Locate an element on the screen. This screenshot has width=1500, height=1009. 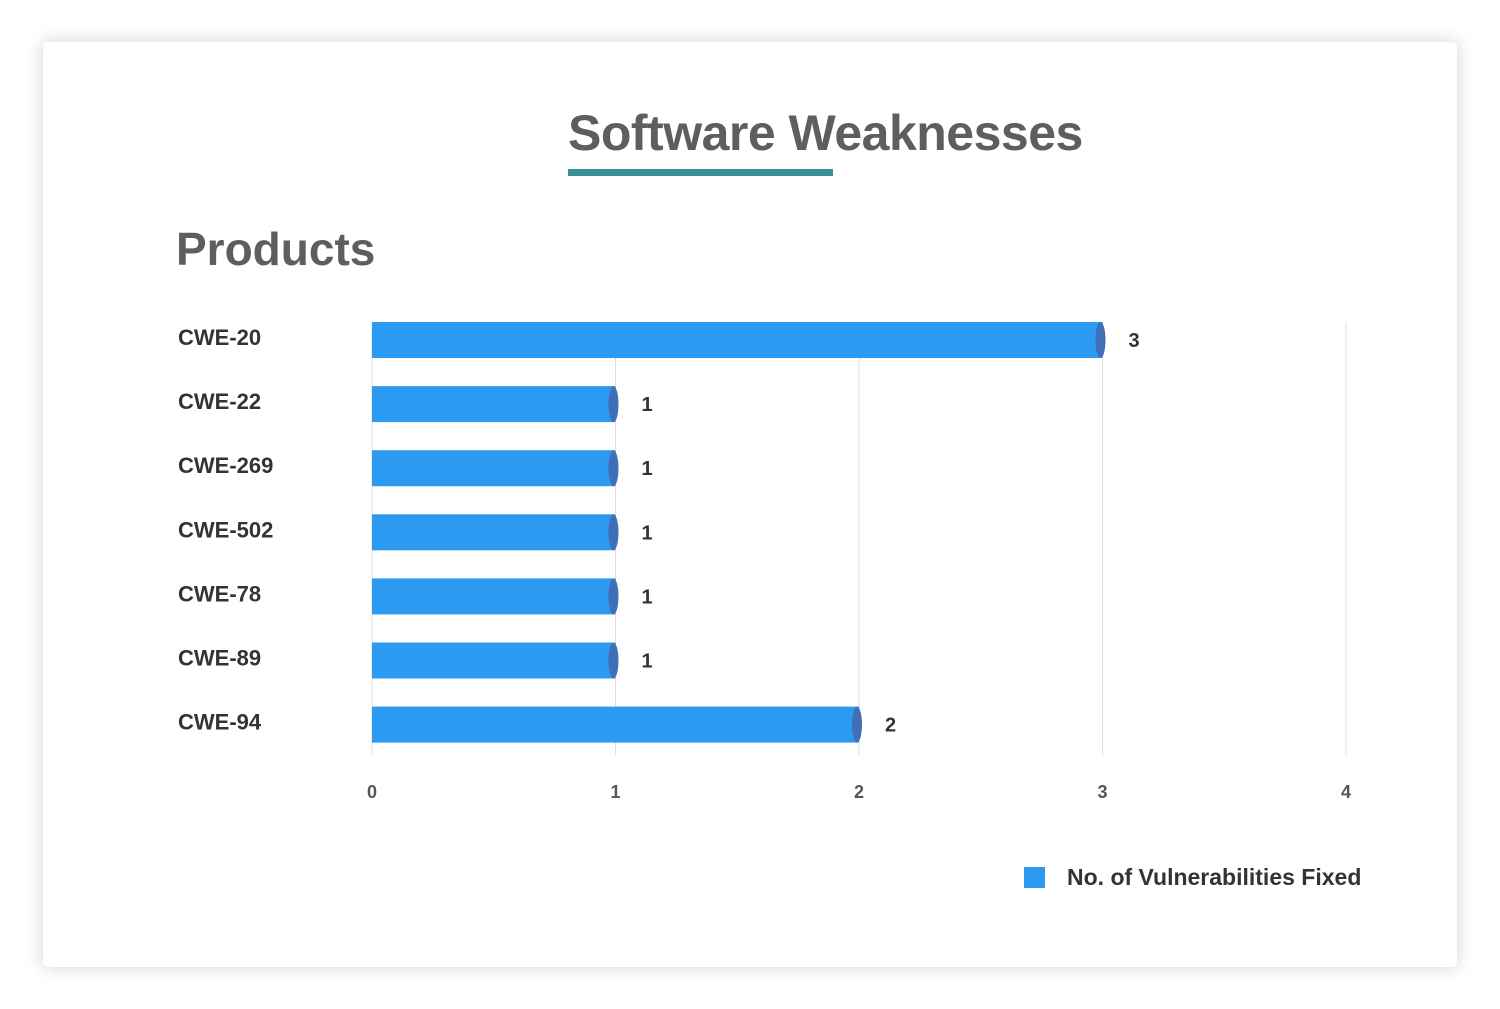
category-label: CWE-78 is located at coordinates (219, 593).